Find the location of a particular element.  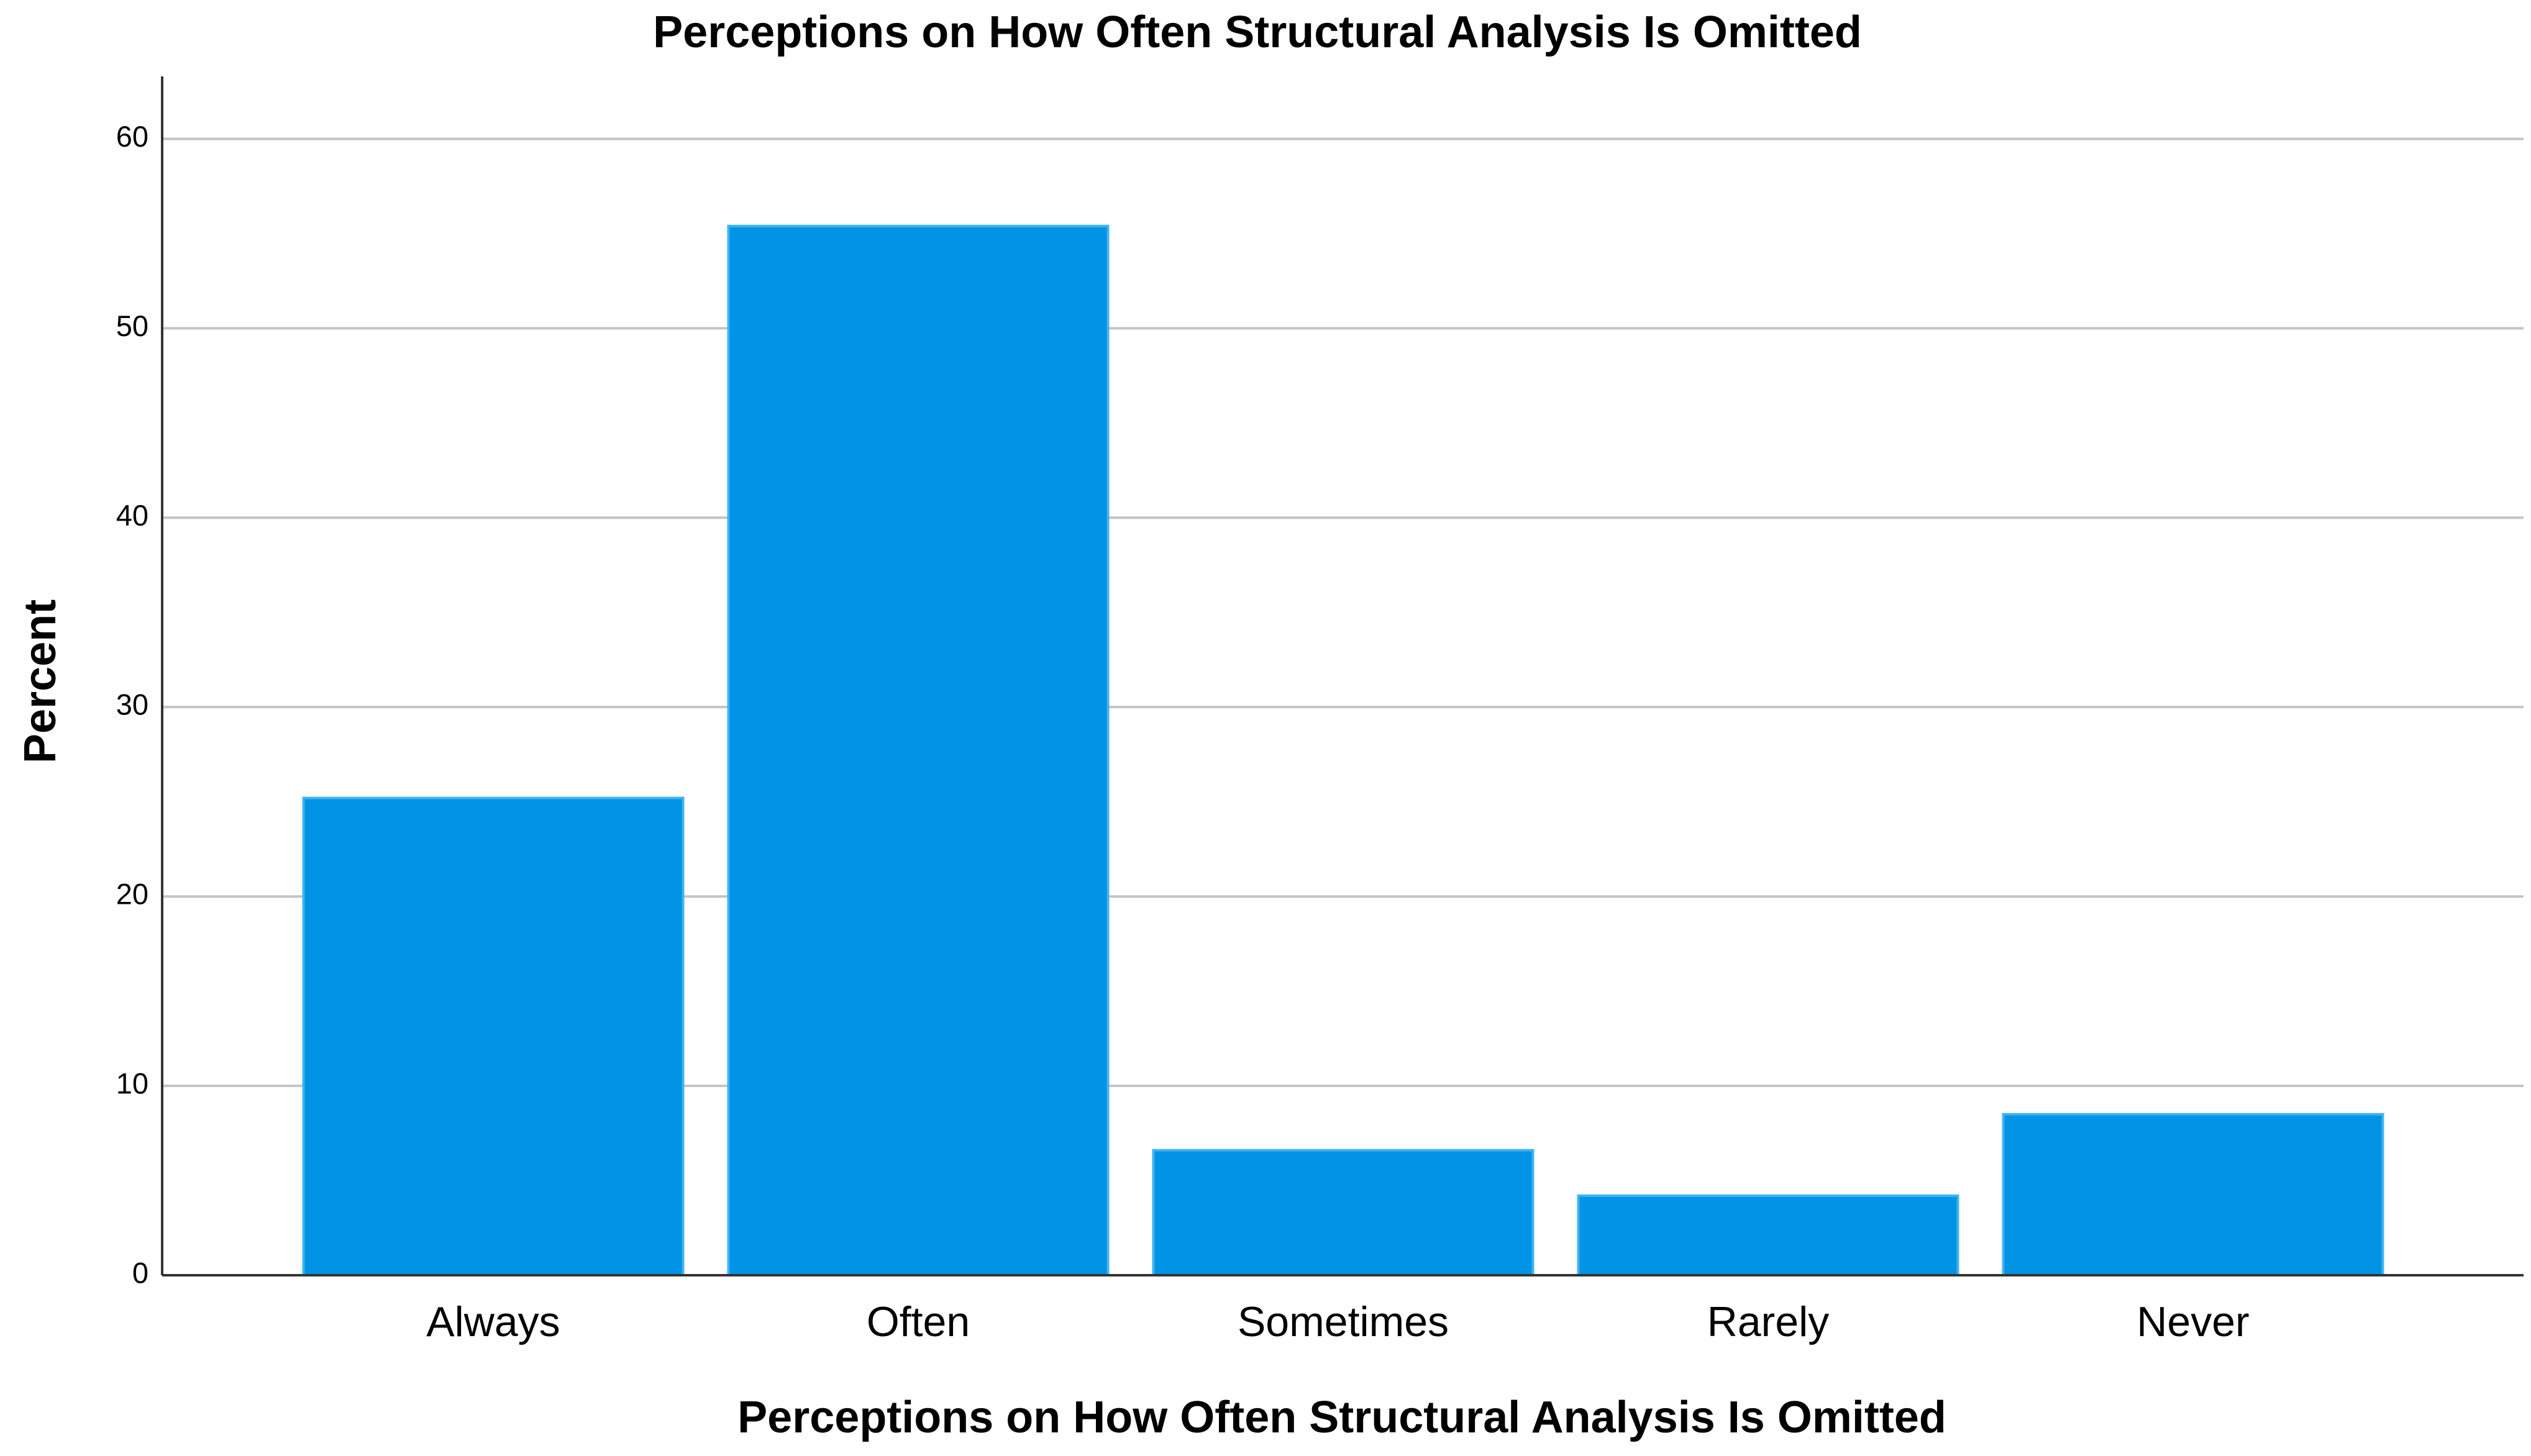

y-tick-label: 60 is located at coordinates (132, 136).